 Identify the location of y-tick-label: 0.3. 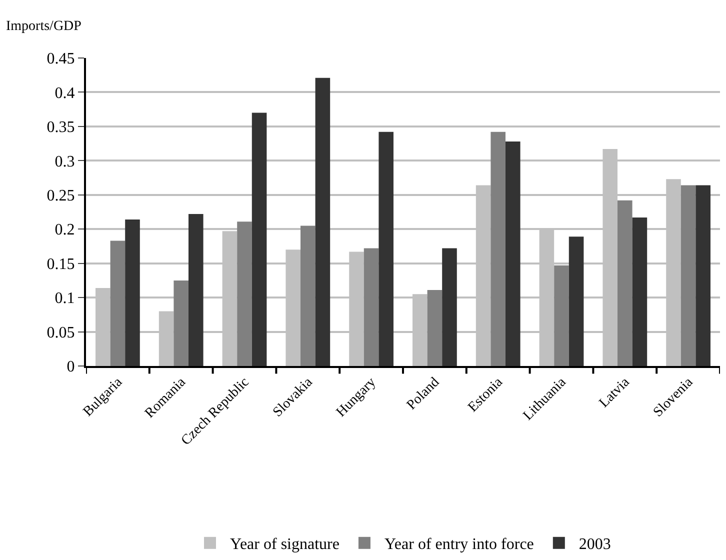
(64, 161).